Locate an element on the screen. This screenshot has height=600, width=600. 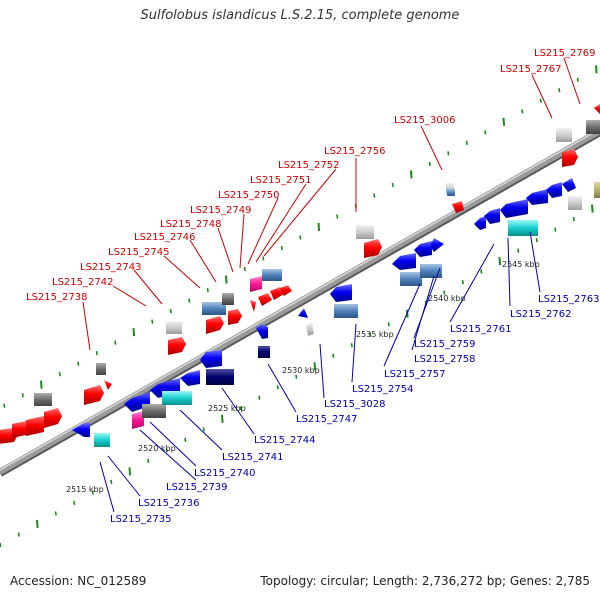
gene-label: LS215_2747 is located at coordinates (326, 419).